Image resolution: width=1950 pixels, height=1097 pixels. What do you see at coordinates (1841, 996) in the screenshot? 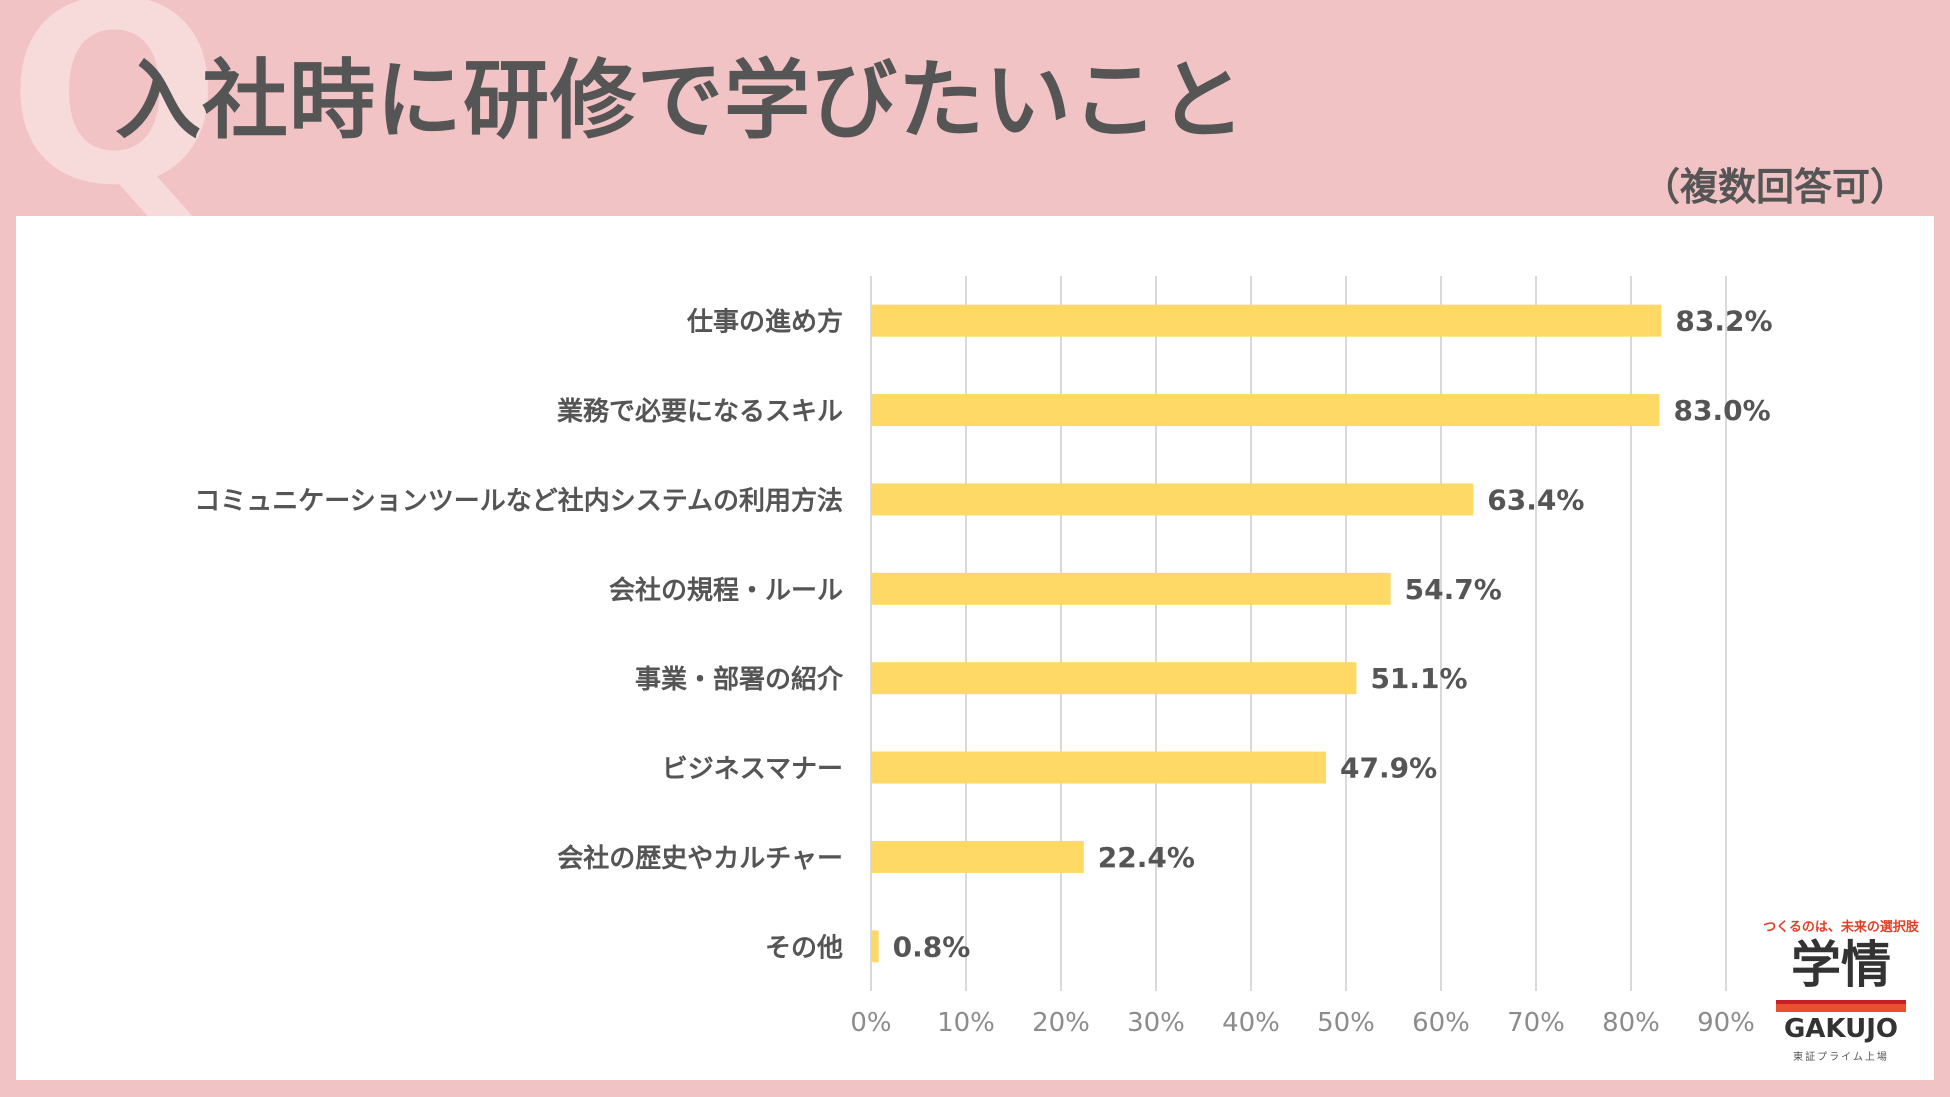
I see `gakujo-logo: つくるのは、未来の選択肢 学情 GAKUJO 東証プライム上場` at bounding box center [1841, 996].